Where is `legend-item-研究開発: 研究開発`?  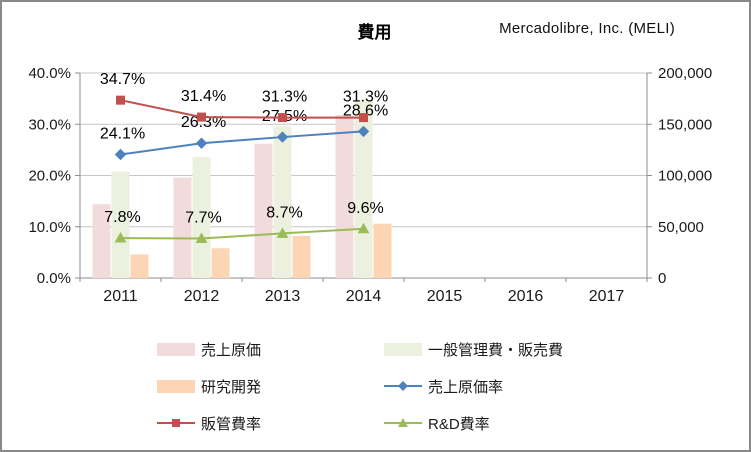
legend-item-研究開発: 研究開発 is located at coordinates (209, 387).